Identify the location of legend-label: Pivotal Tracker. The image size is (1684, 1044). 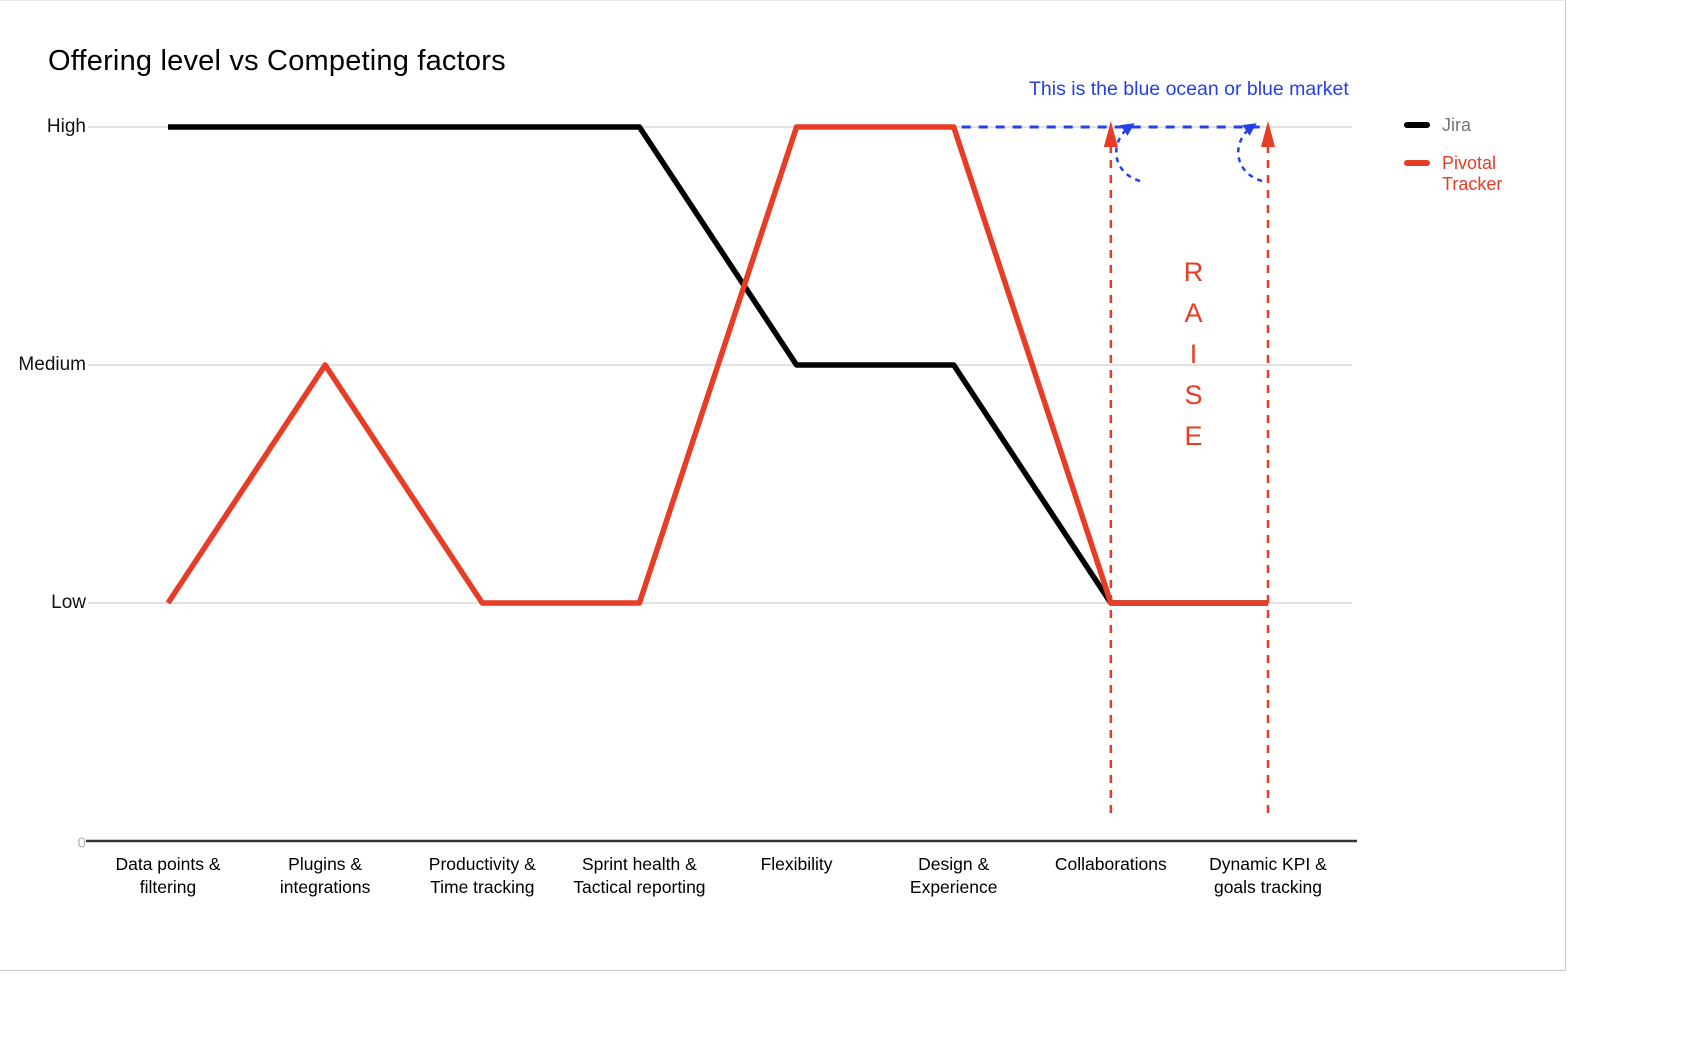
(1472, 173).